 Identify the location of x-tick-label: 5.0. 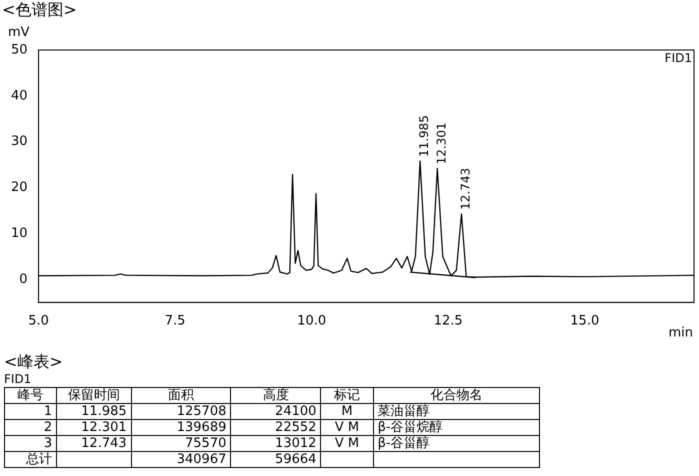
(38, 321).